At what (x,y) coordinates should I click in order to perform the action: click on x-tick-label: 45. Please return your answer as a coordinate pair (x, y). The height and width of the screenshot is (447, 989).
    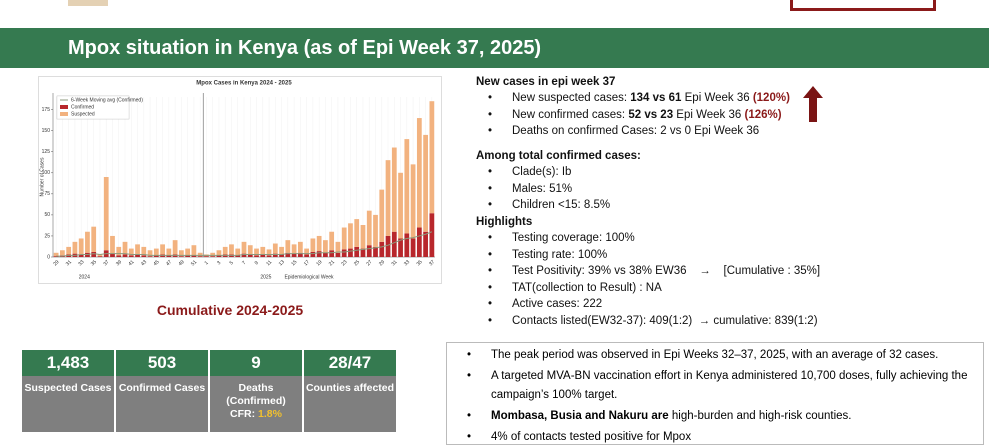
    Looking at the image, I should click on (156, 263).